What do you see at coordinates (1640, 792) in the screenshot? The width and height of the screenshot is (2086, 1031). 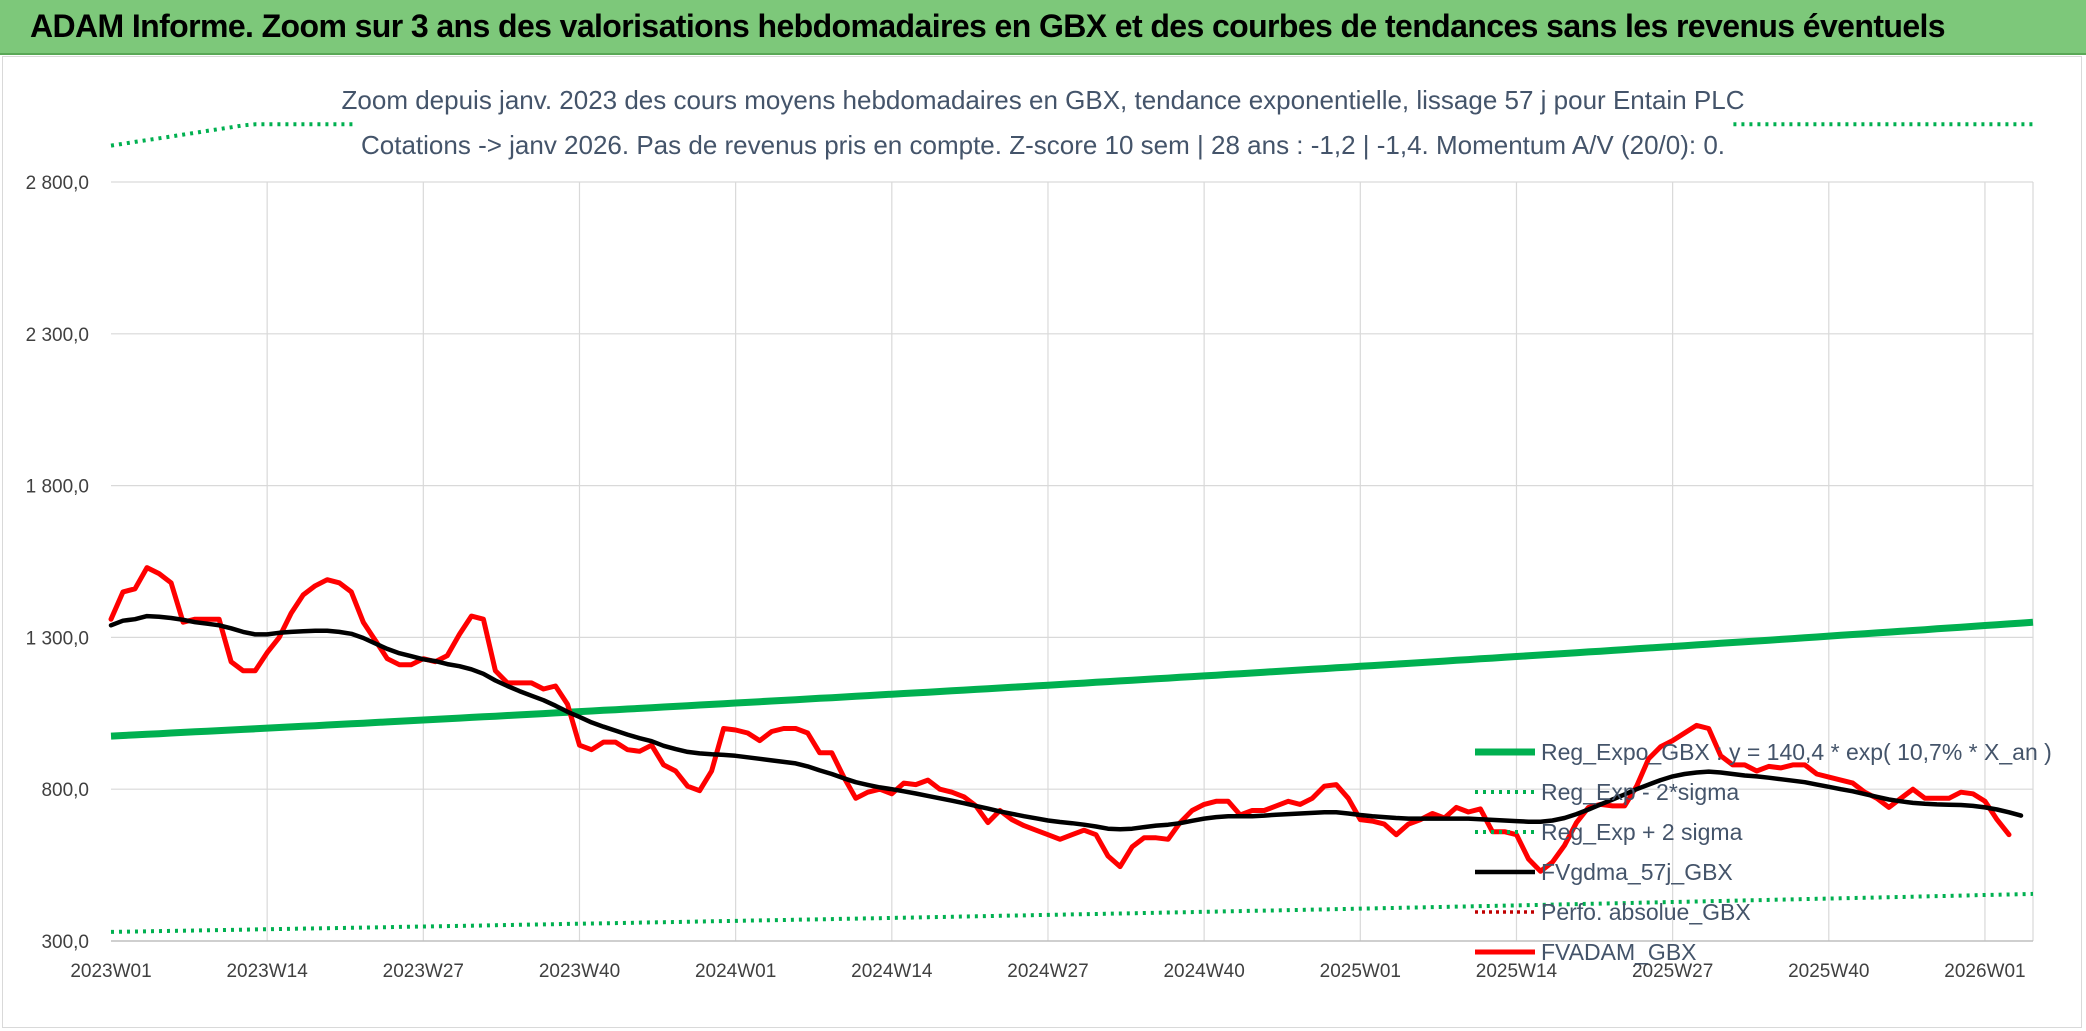 I see `legend-label-lower: Reg_Exp - 2*sigma` at bounding box center [1640, 792].